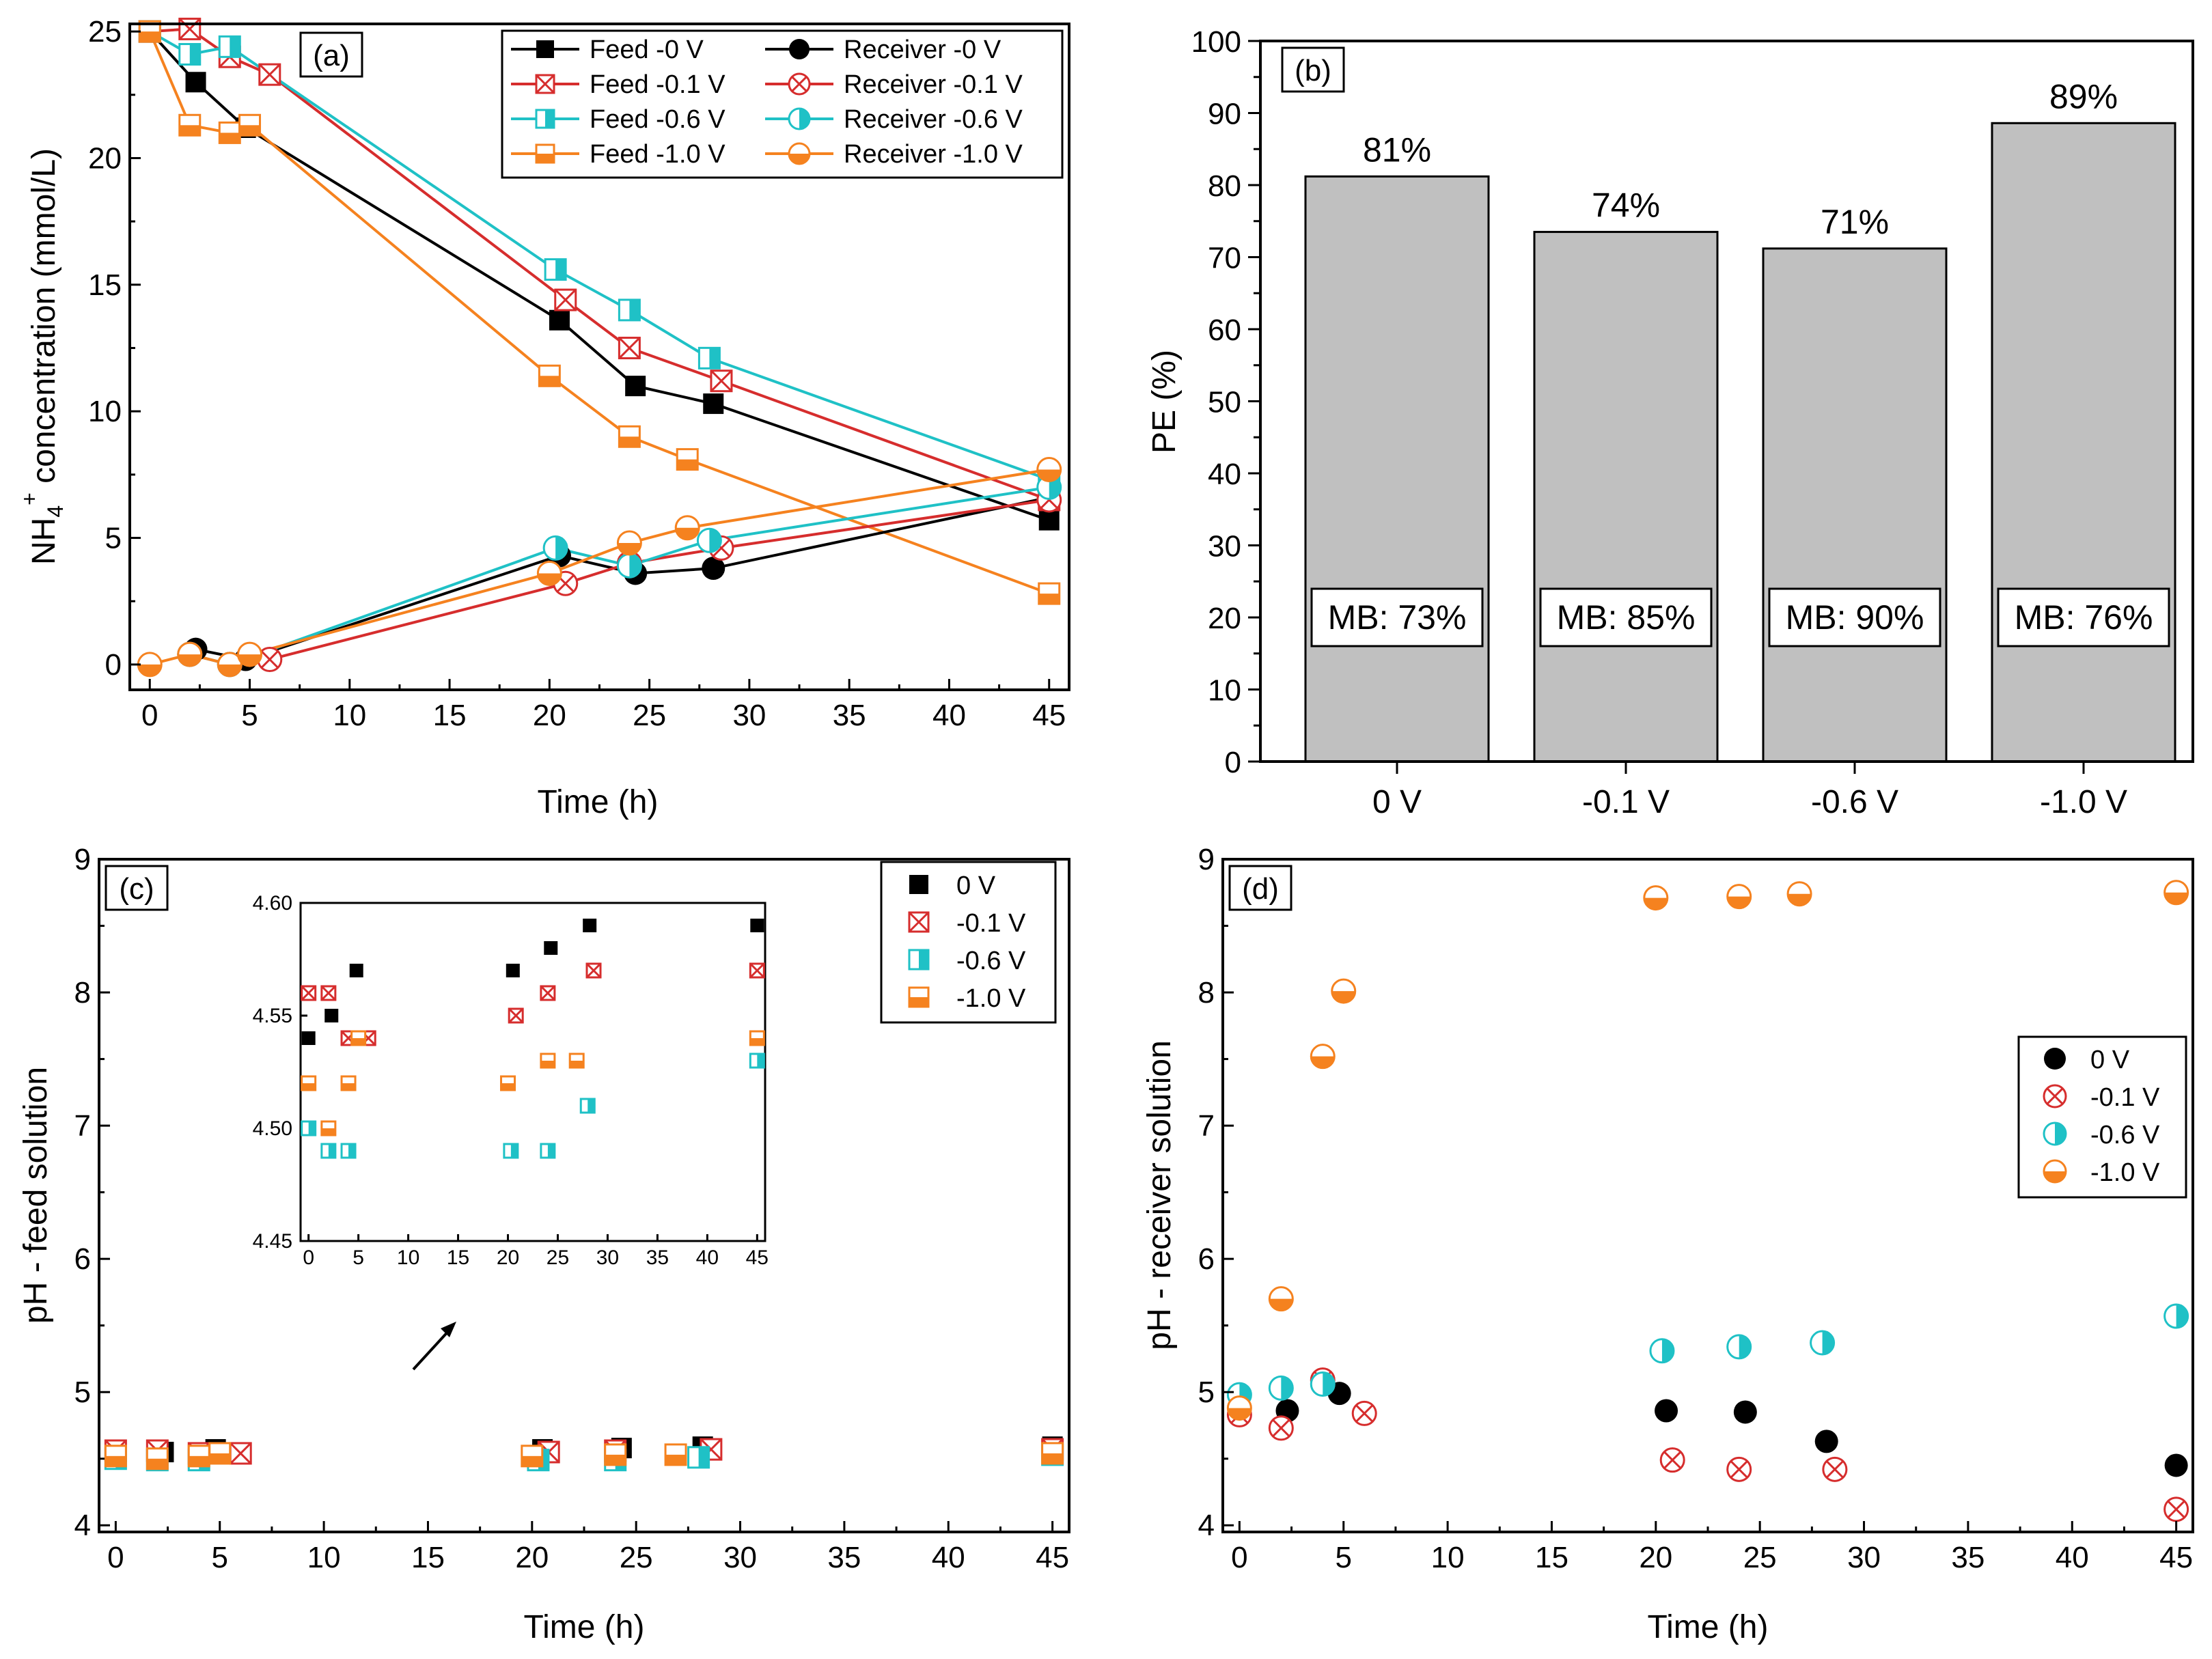 This screenshot has height=1659, width=2212. Describe the element at coordinates (1239, 1557) in the screenshot. I see `x-tick-label: 0` at that location.